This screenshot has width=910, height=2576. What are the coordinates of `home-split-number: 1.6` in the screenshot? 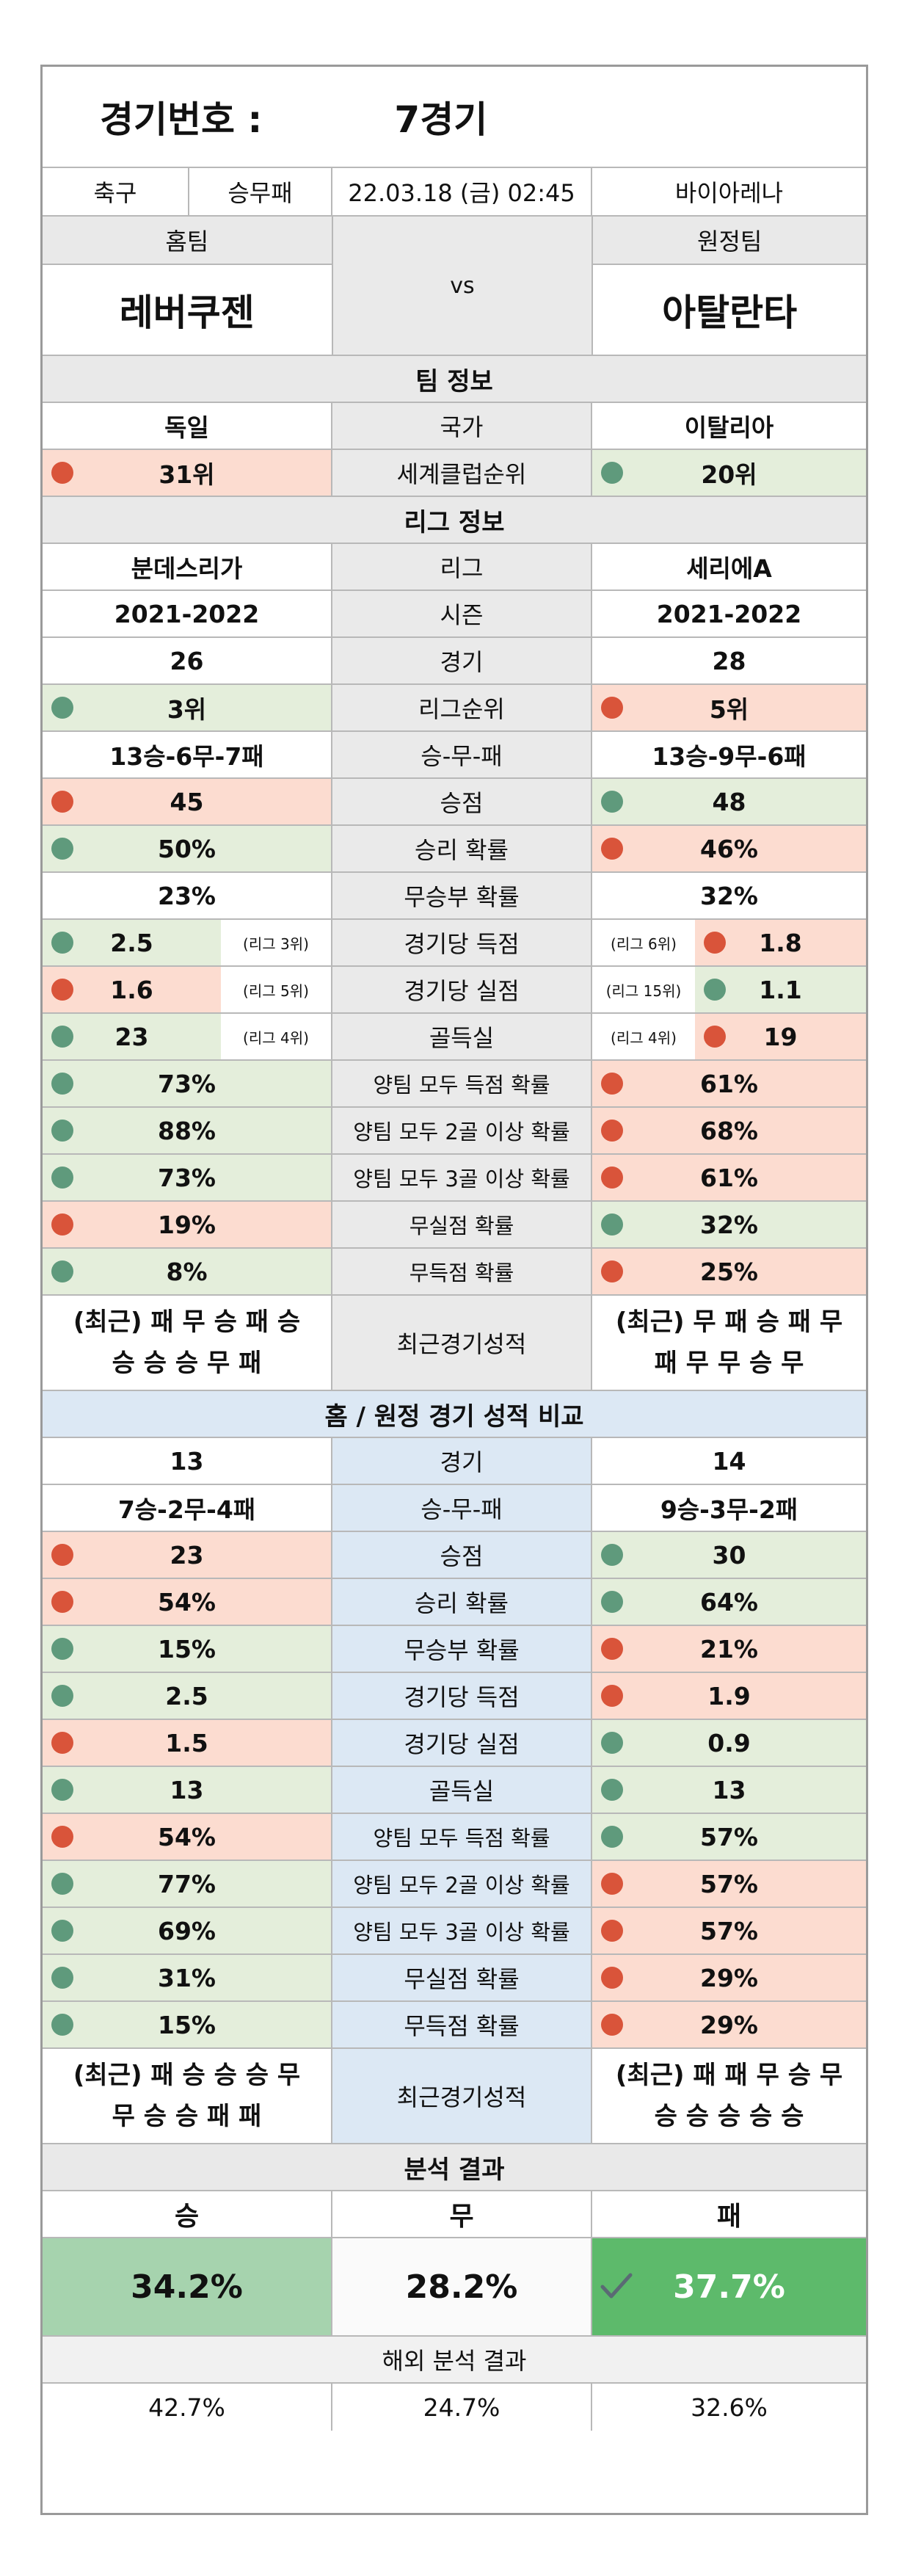 It's located at (131, 990).